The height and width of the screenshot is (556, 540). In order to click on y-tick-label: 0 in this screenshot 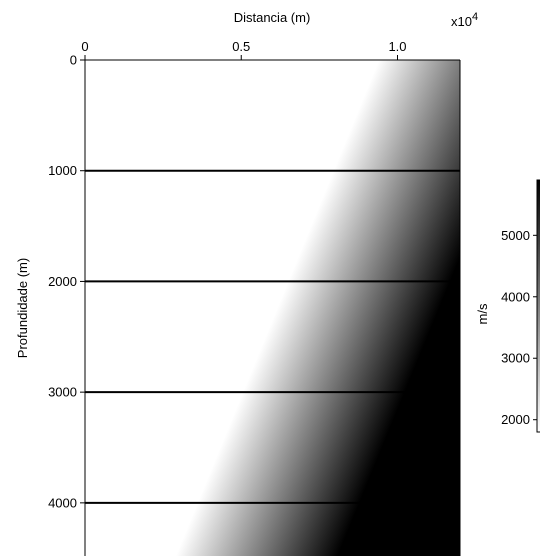, I will do `click(73, 60)`.